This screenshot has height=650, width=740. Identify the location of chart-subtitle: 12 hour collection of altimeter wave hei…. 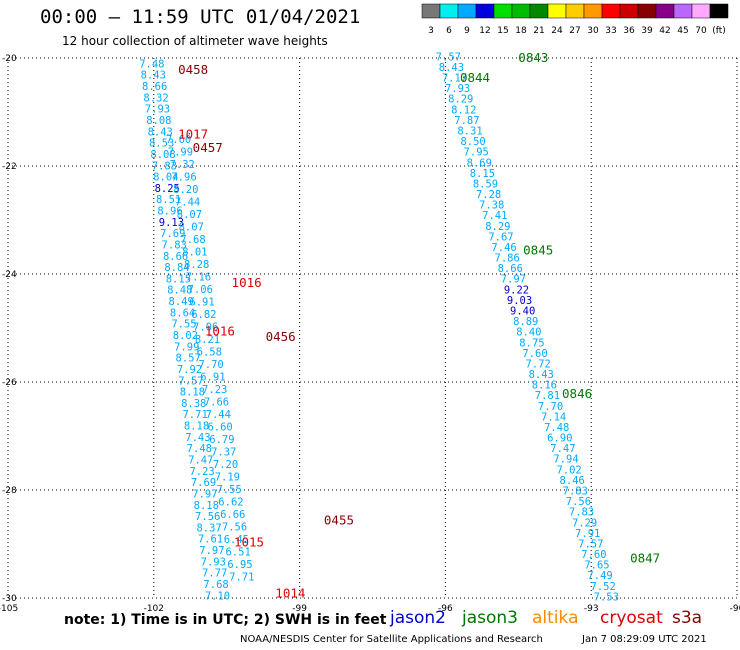
(195, 41).